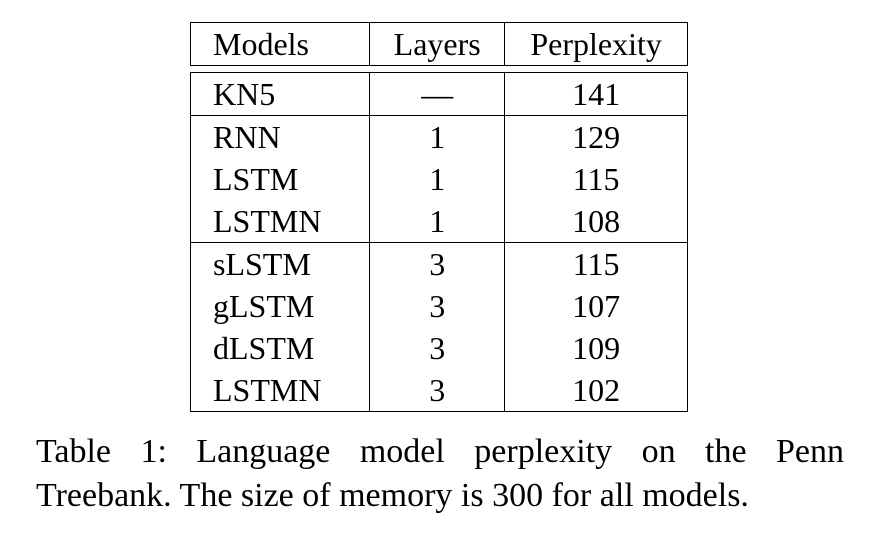 The image size is (872, 556). What do you see at coordinates (439, 69) in the screenshot?
I see `header-gap` at bounding box center [439, 69].